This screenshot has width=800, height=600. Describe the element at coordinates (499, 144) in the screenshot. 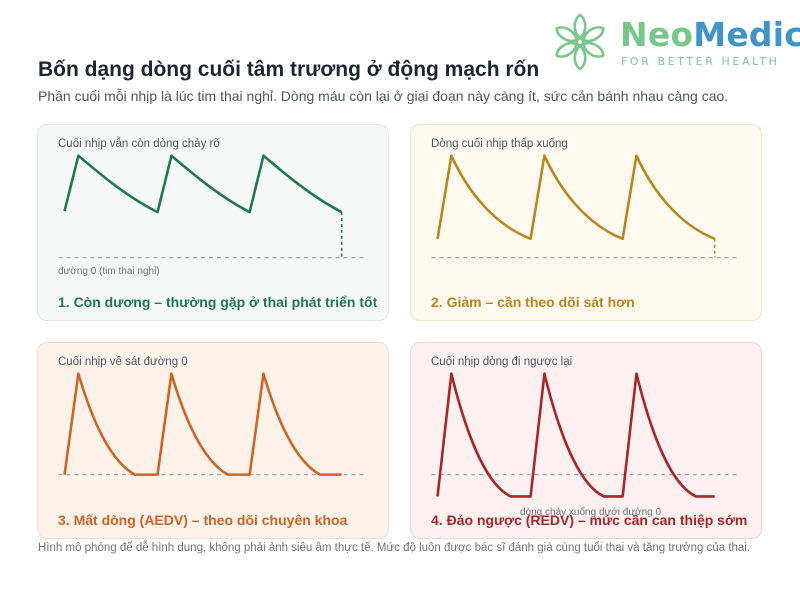

I see `panel-note: Dòng cuối nhịp thấp xuống` at that location.